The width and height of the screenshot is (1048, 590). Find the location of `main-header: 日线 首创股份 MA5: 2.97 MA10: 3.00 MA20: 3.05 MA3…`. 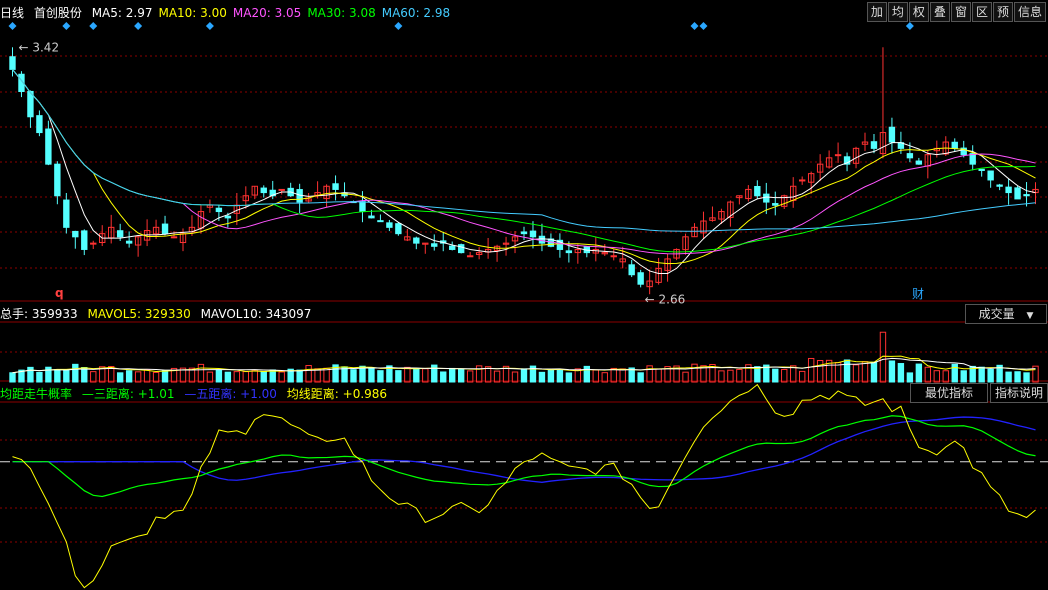

main-header: 日线 首创股份 MA5: 2.97 MA10: 3.00 MA20: 3.05 MA3… is located at coordinates (231, 12).